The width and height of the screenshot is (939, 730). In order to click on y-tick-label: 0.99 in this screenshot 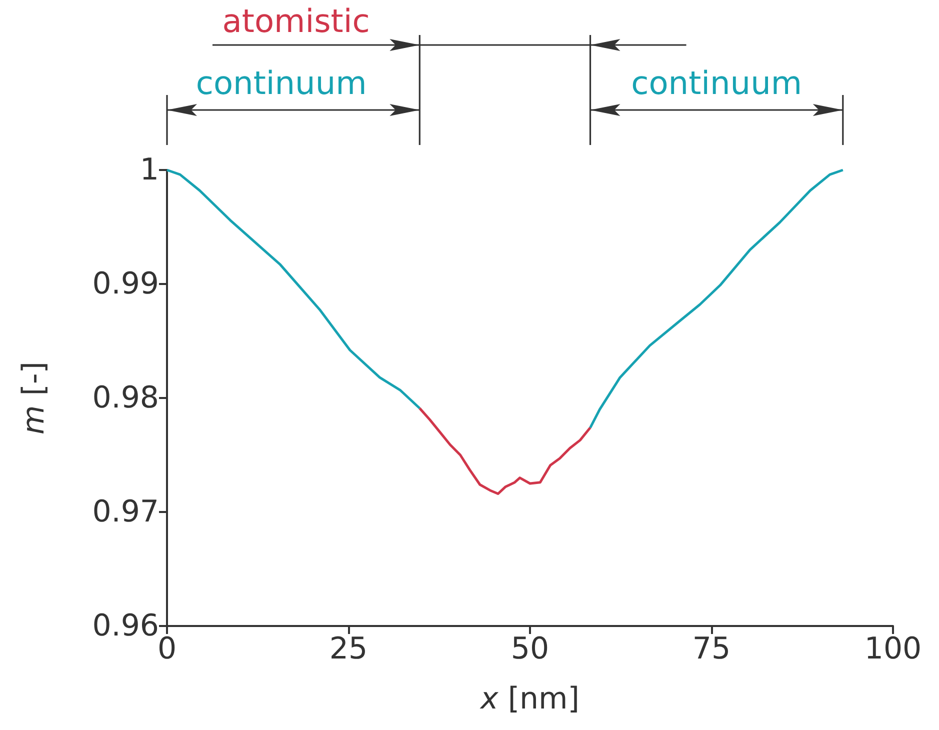, I will do `click(125, 284)`.